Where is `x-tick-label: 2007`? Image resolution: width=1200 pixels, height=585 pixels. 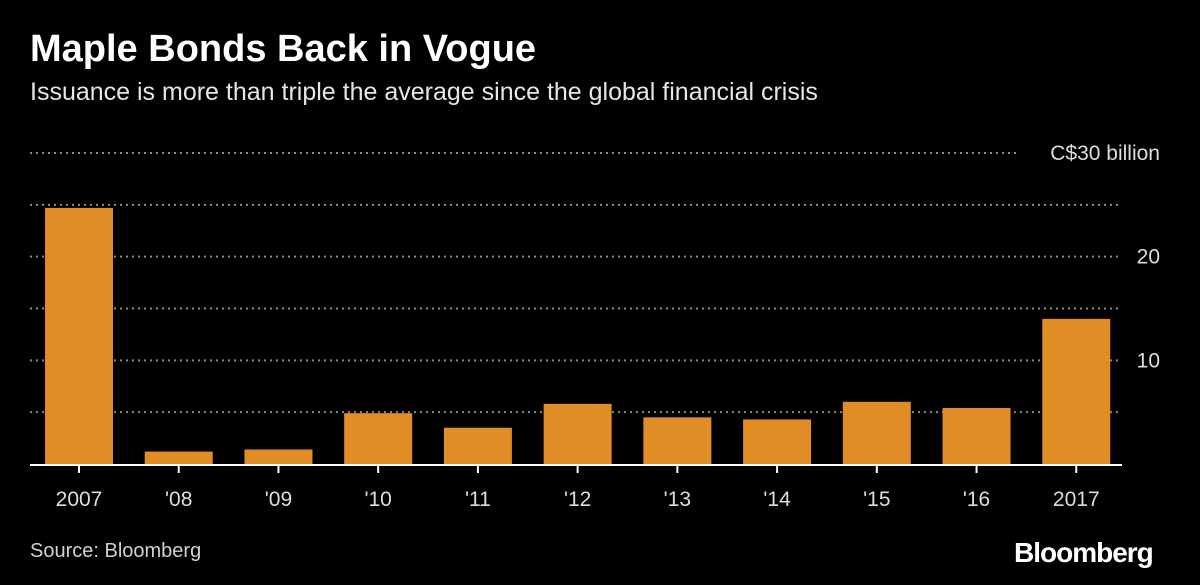 x-tick-label: 2007 is located at coordinates (79, 499).